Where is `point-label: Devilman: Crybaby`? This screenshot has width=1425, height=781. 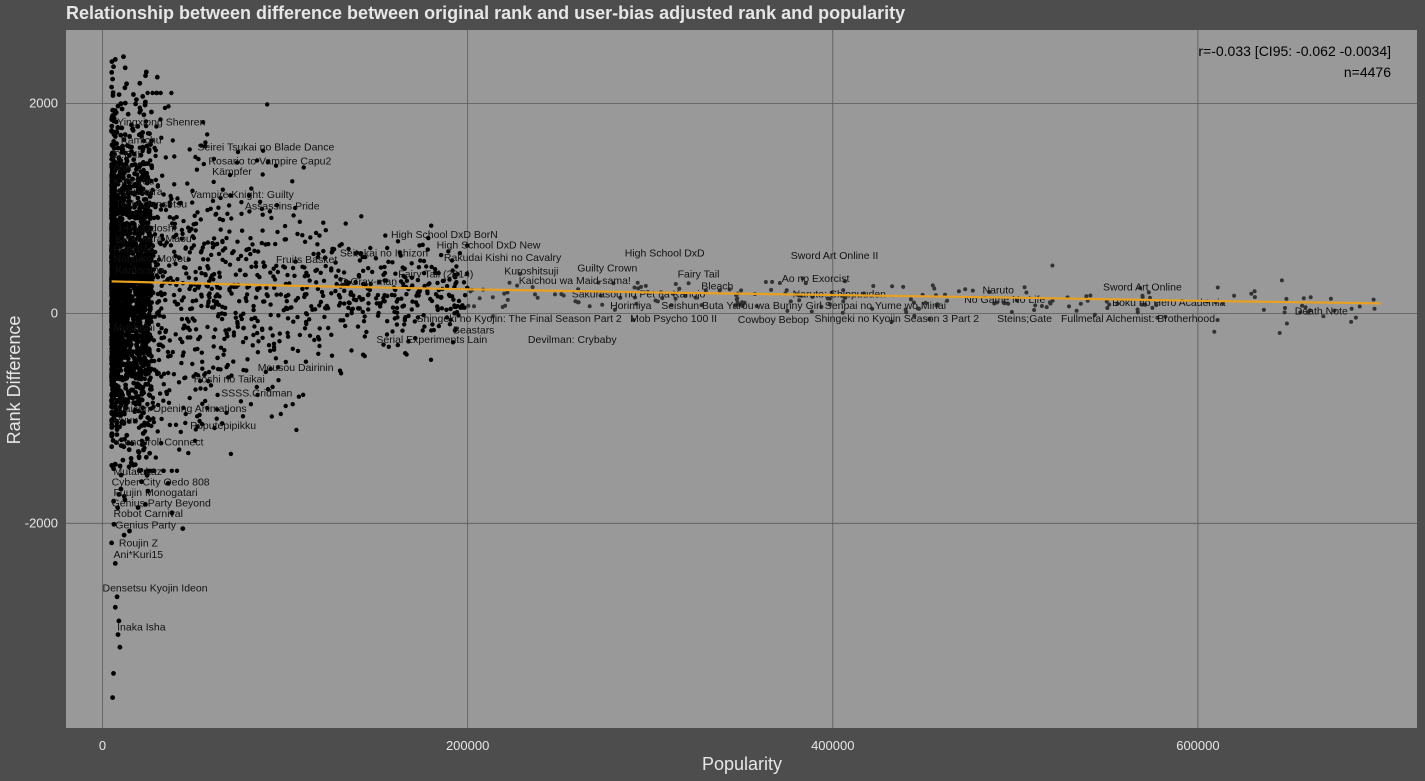 point-label: Devilman: Crybaby is located at coordinates (572, 340).